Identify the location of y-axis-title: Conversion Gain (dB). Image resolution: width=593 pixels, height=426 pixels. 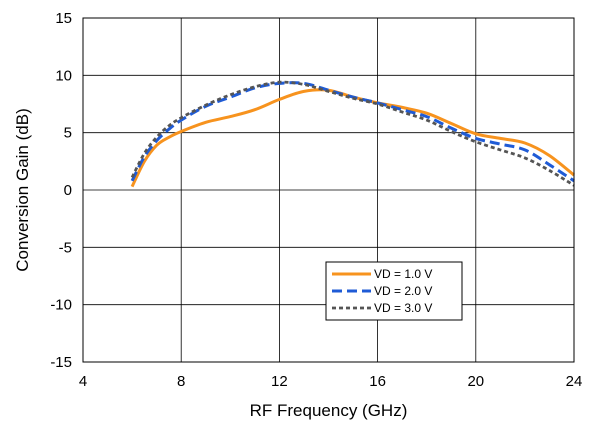
(22, 189).